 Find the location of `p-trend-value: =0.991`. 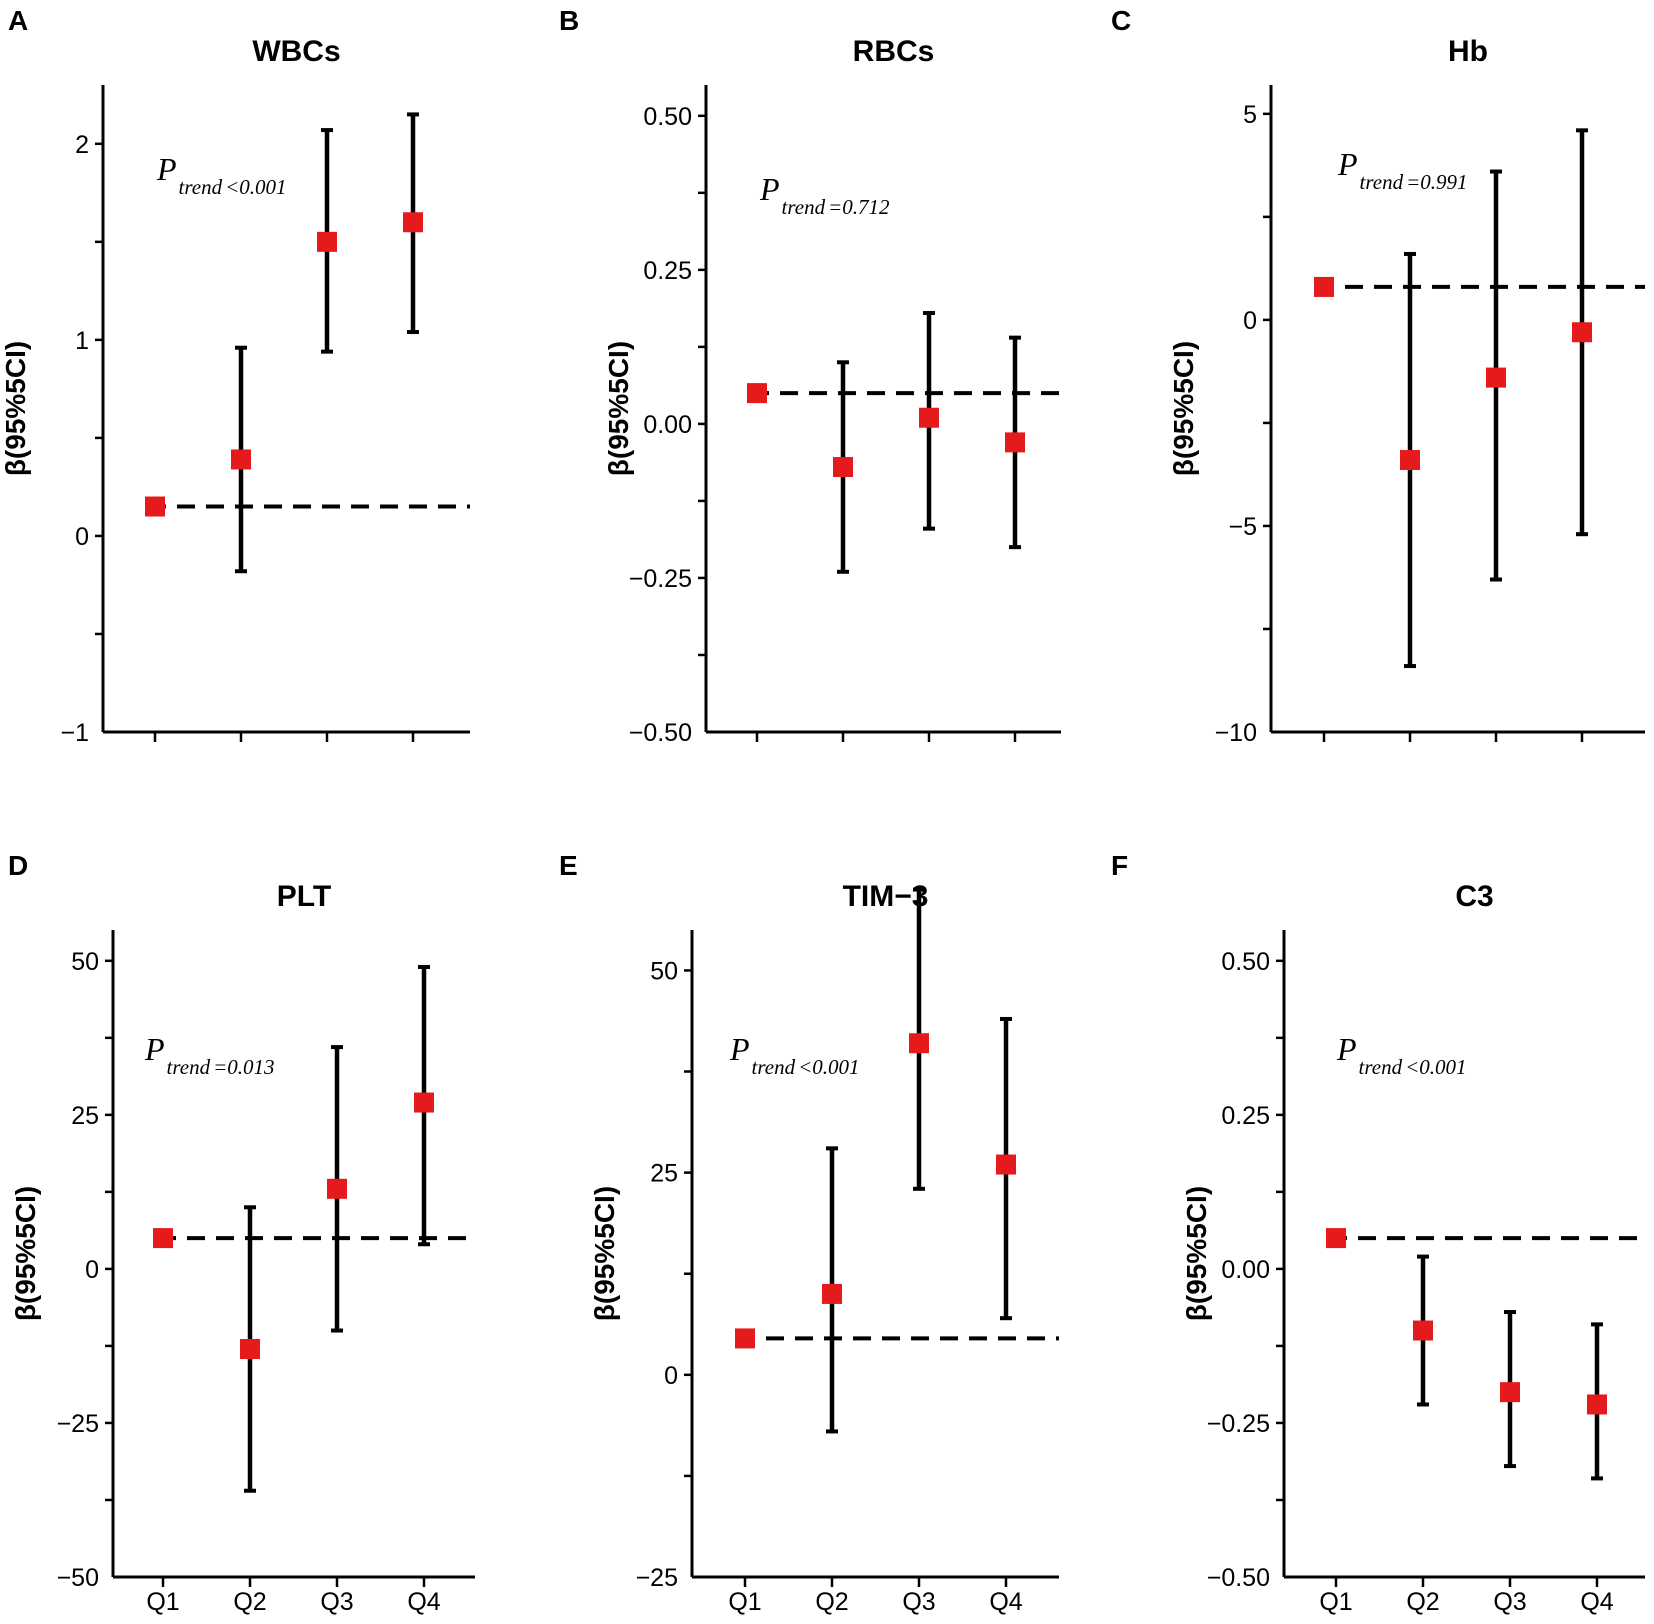

p-trend-value: =0.991 is located at coordinates (1436, 182).